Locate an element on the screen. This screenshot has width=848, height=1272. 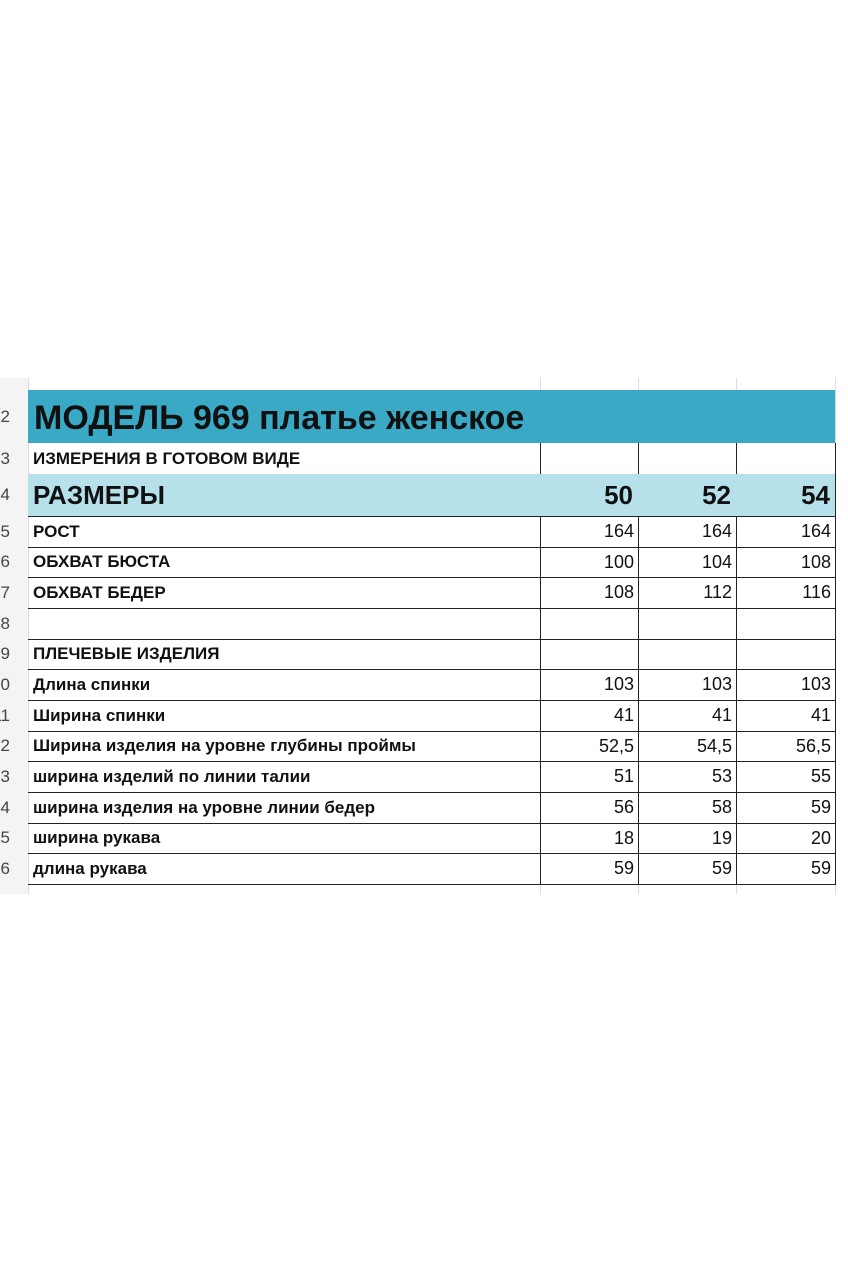
size-value: 54 is located at coordinates (786, 495).